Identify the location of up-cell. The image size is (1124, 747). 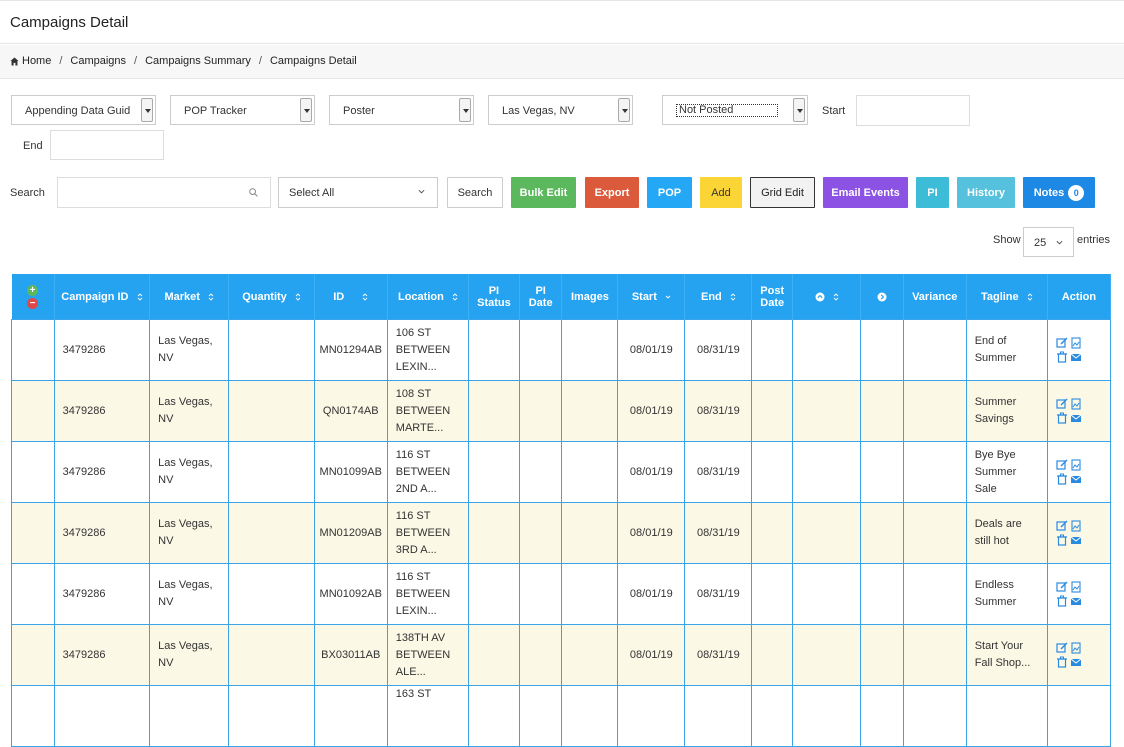
(827, 472).